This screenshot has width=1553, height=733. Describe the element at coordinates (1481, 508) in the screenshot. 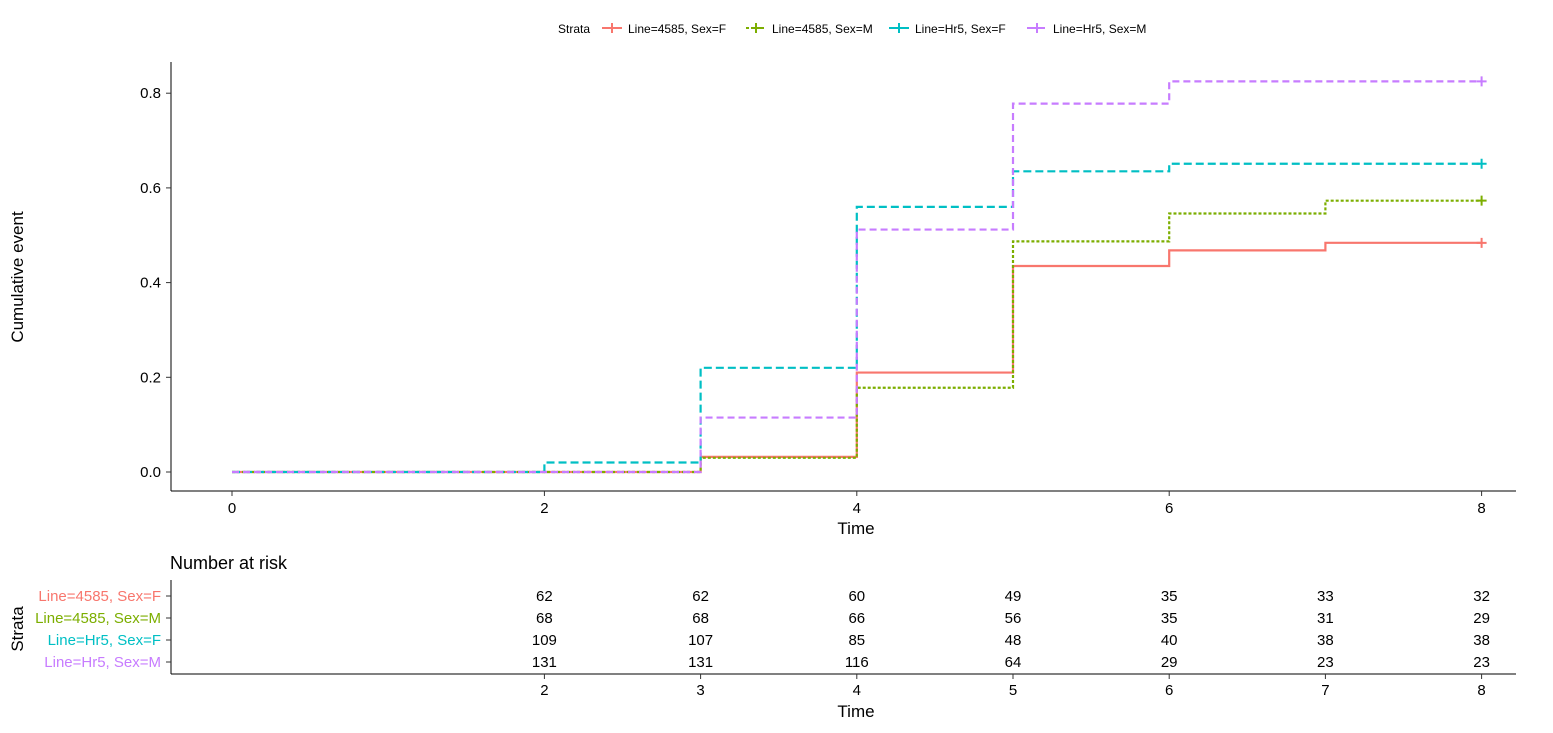

I see `x-tick-label: 8` at that location.